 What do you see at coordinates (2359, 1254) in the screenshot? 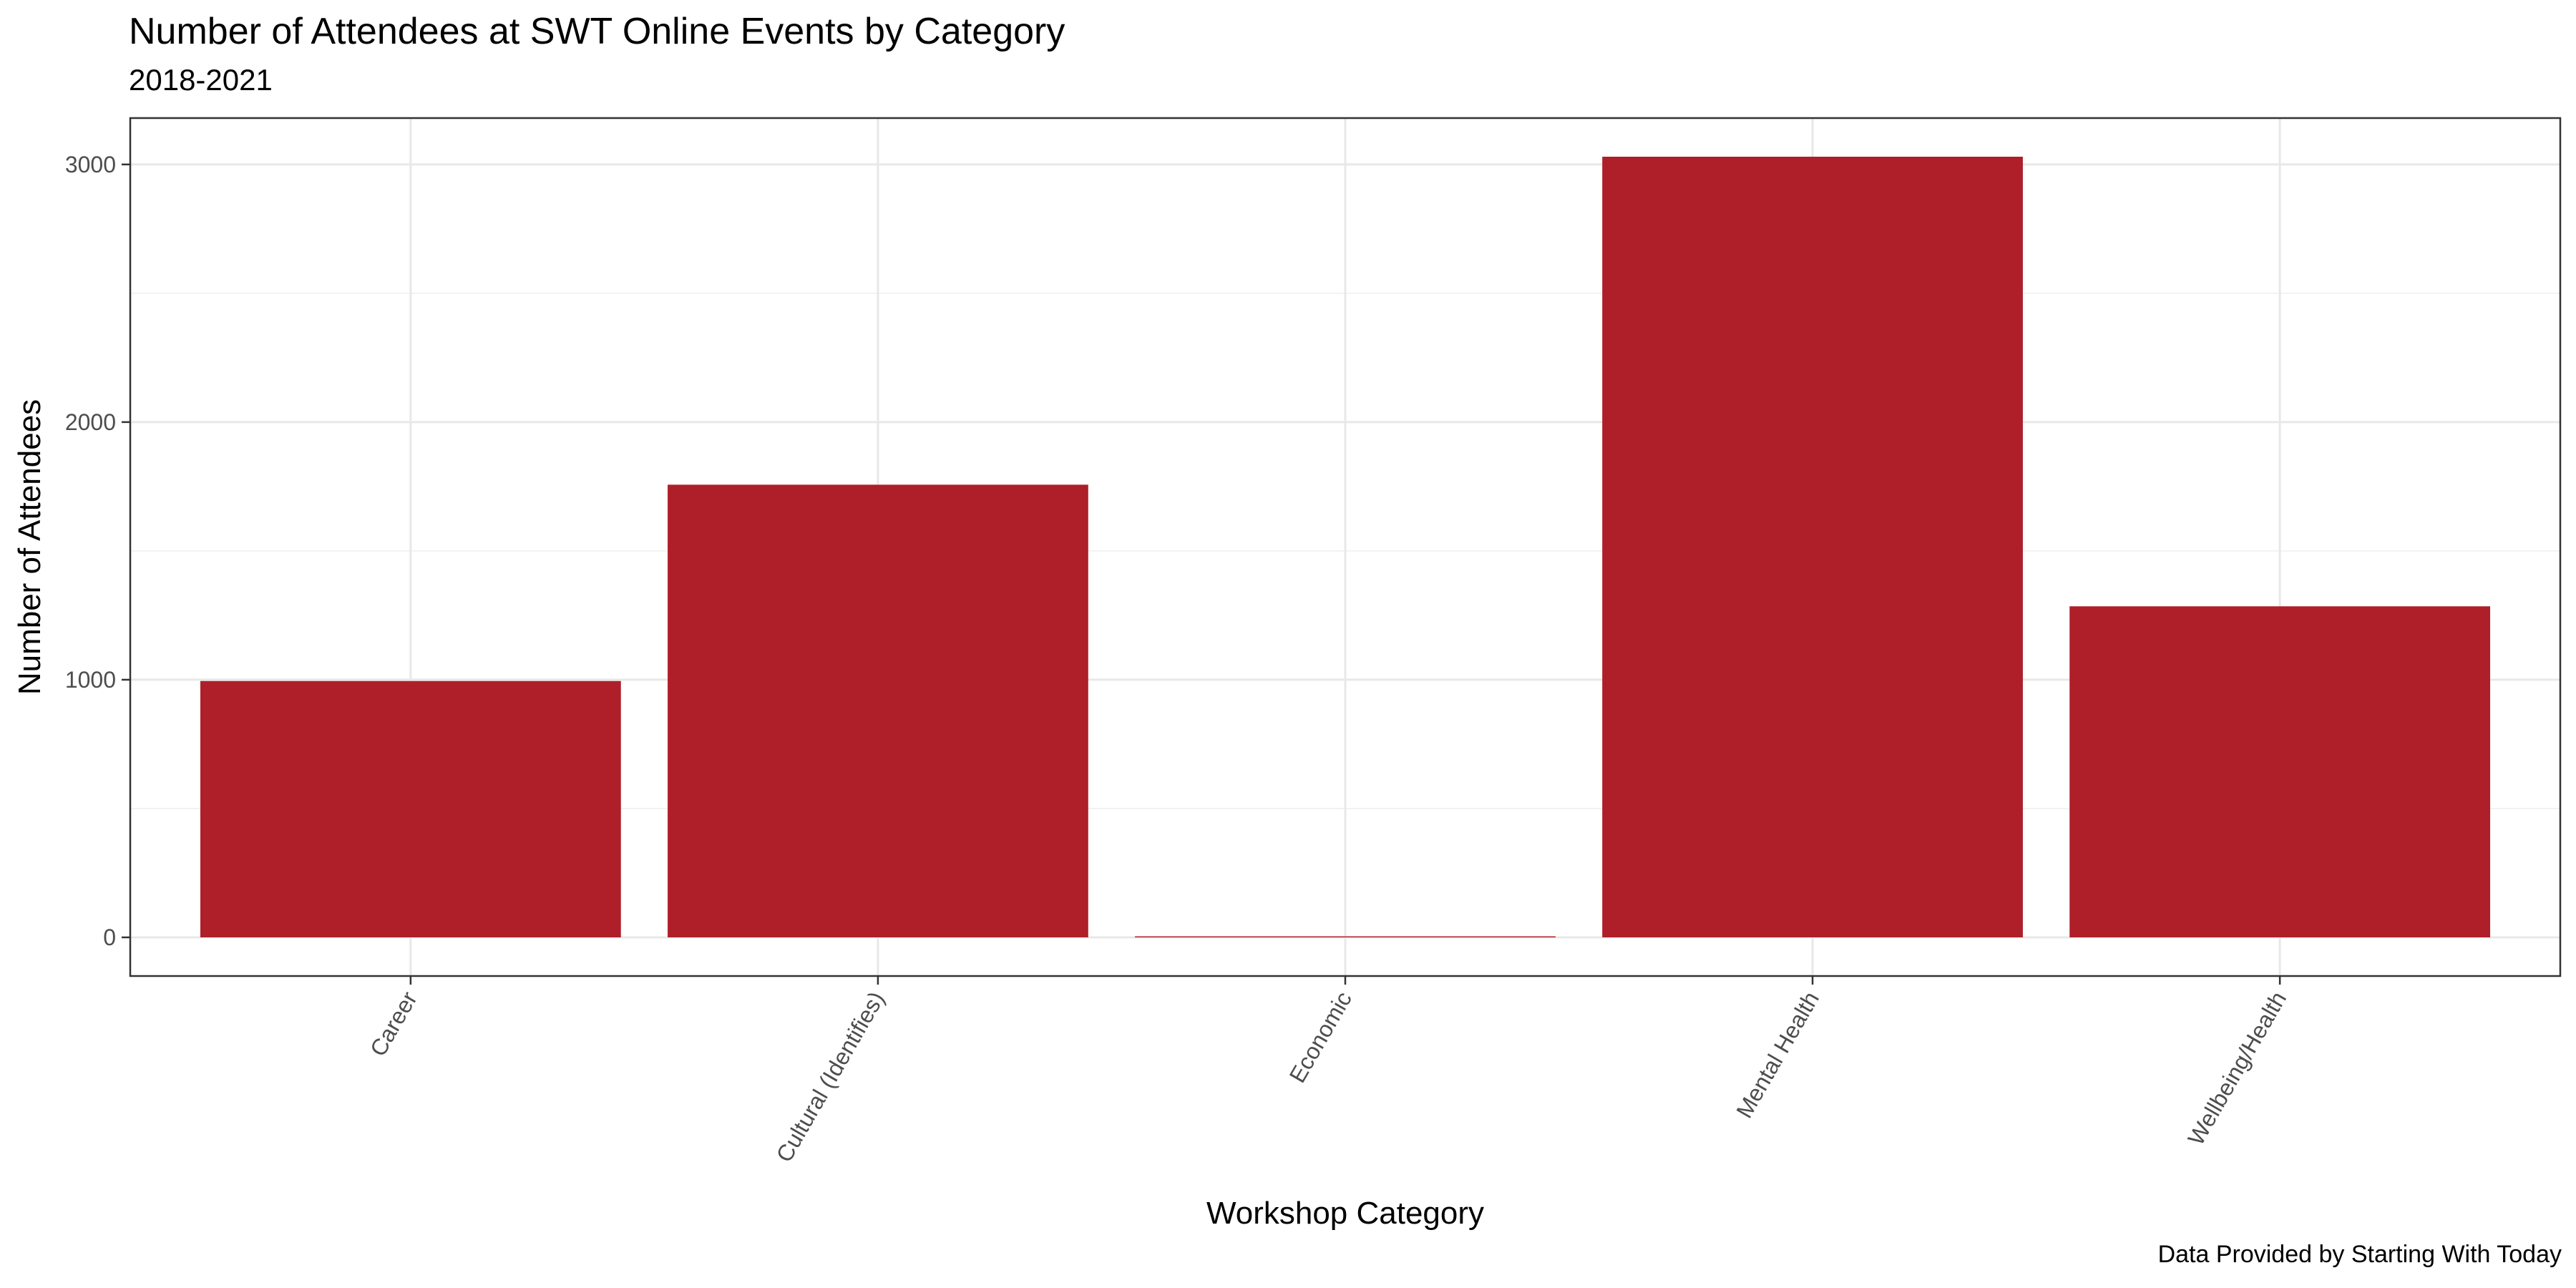
I see `chart-caption: Data Provided by Starting With Today` at bounding box center [2359, 1254].